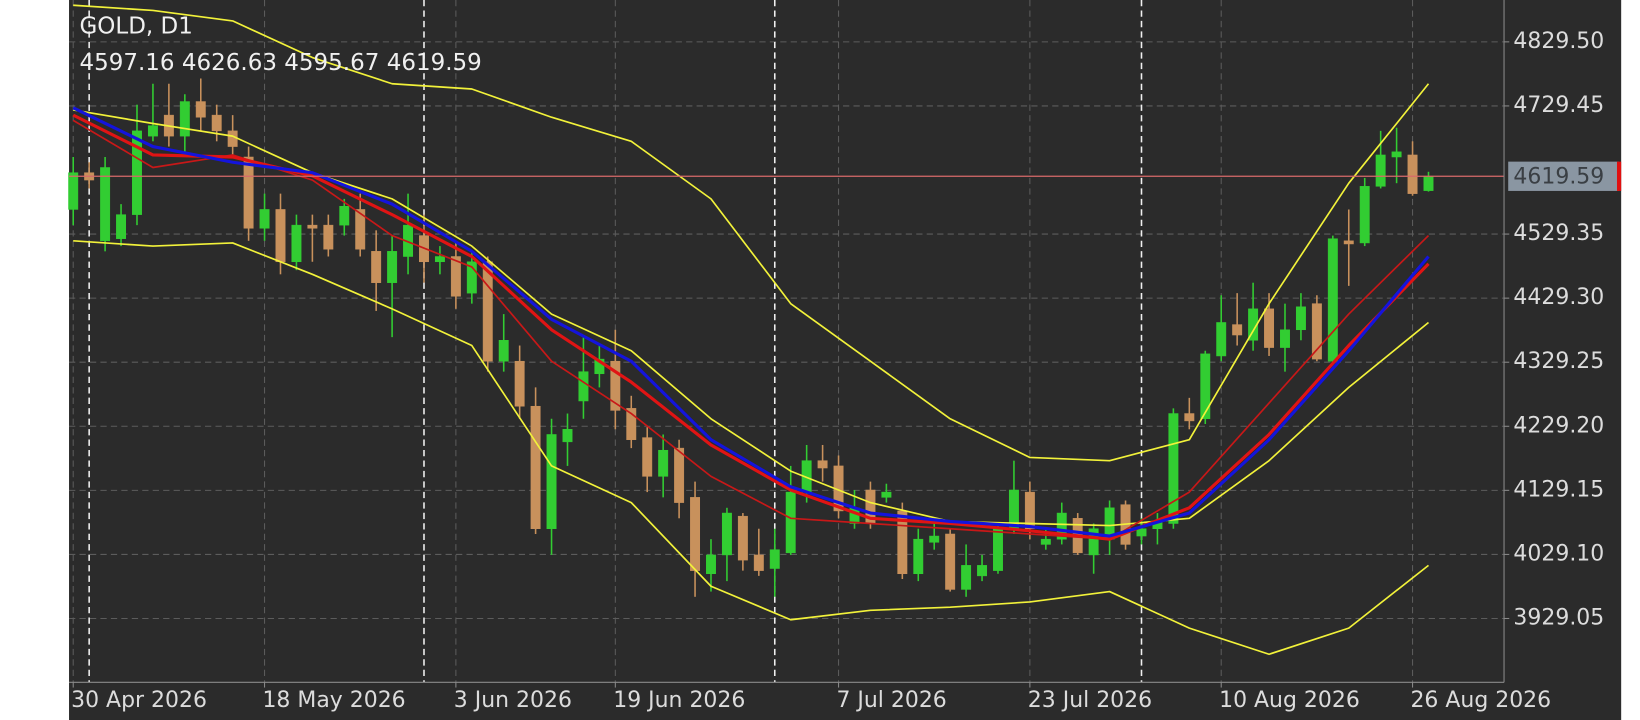 The image size is (1640, 720). Describe the element at coordinates (280, 62) in the screenshot. I see `ohlc-readout: 4597.16 4626.63 4595.67 4619.59` at that location.